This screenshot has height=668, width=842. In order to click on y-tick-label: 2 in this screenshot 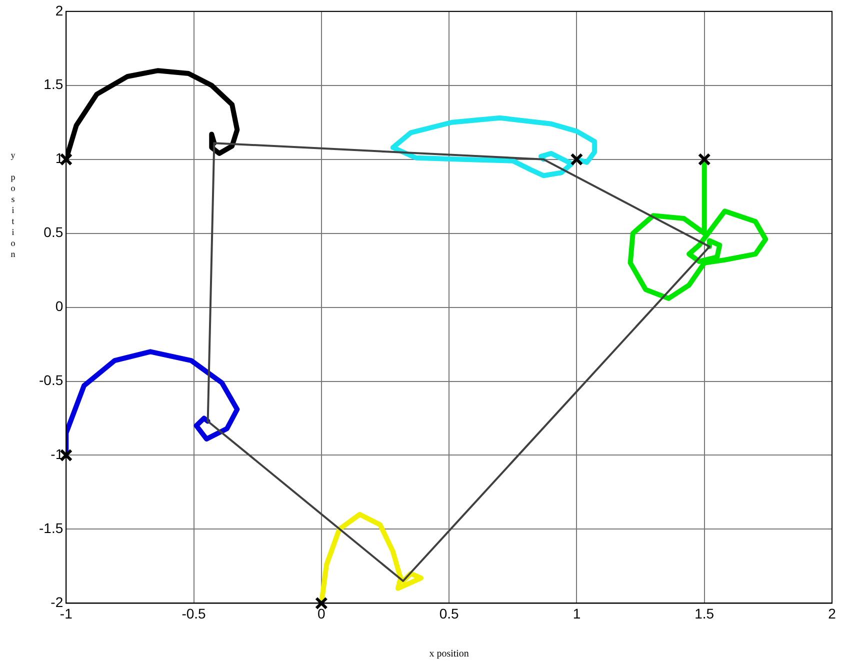, I will do `click(59, 10)`.